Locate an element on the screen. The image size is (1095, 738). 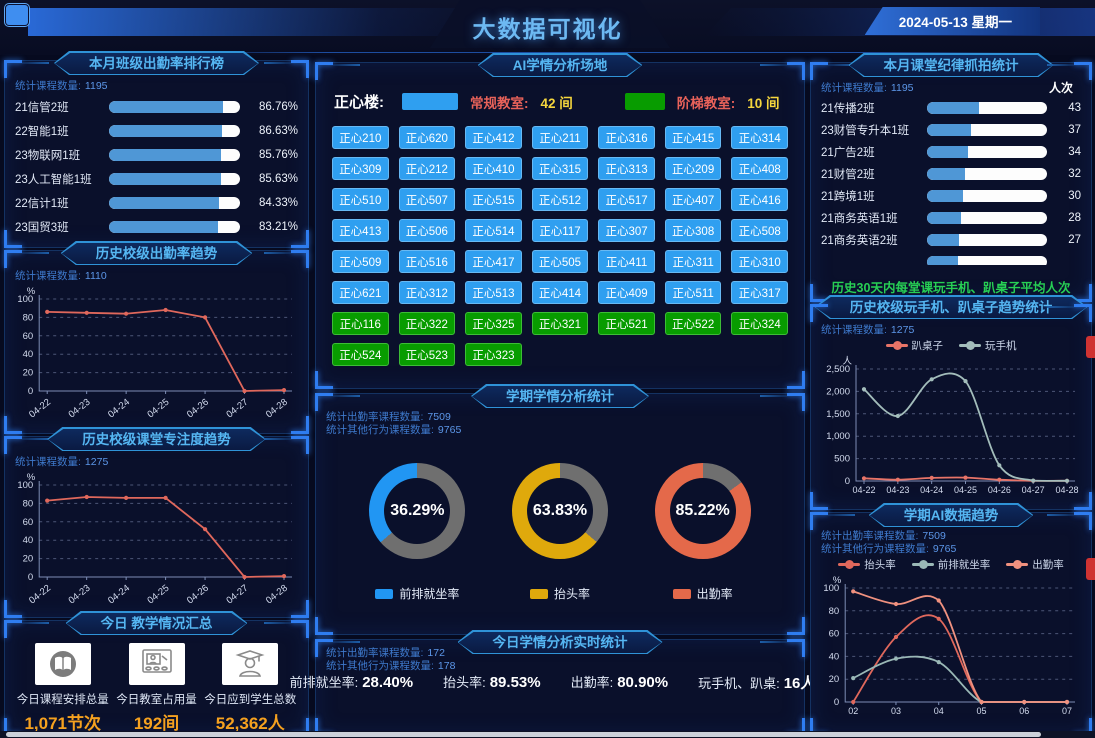
room-button: 正心317 is located at coordinates (759, 292).